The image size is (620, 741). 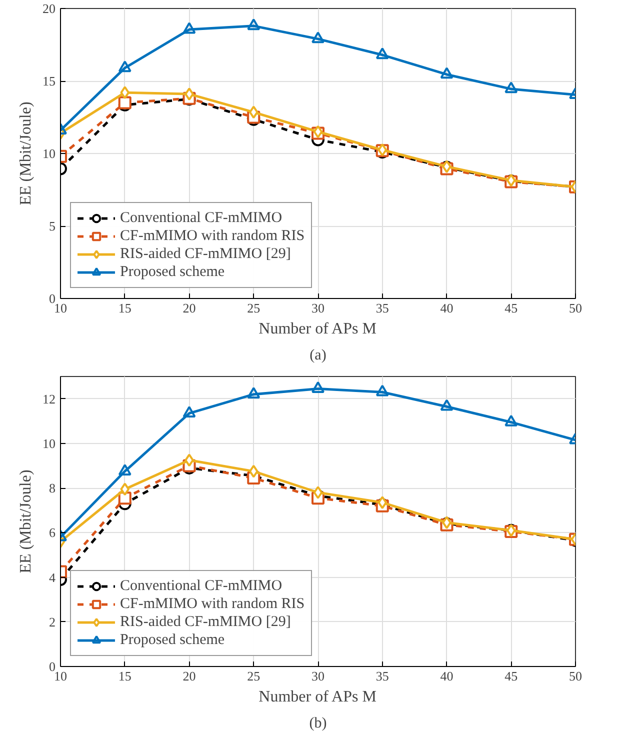 What do you see at coordinates (49, 81) in the screenshot?
I see `y-tick-label: 15` at bounding box center [49, 81].